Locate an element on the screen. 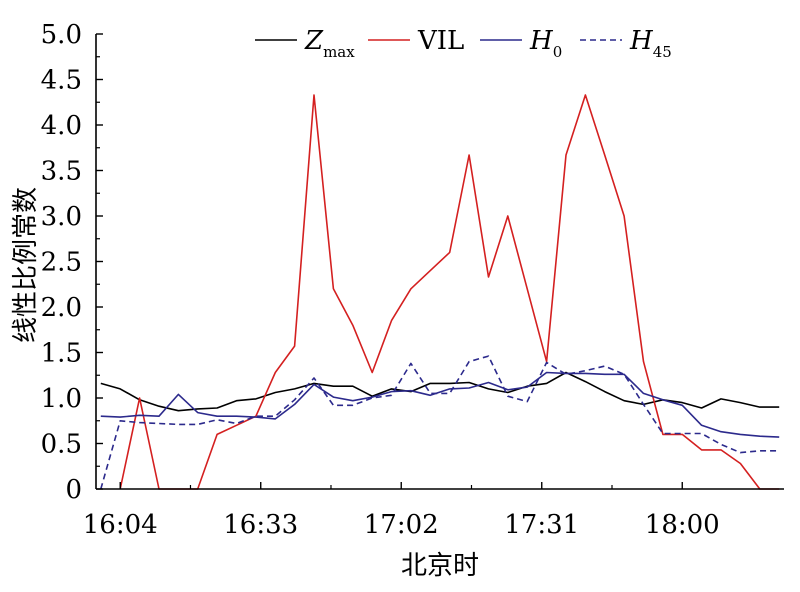 The image size is (800, 592). x-tick-label: 17:02 is located at coordinates (401, 525).